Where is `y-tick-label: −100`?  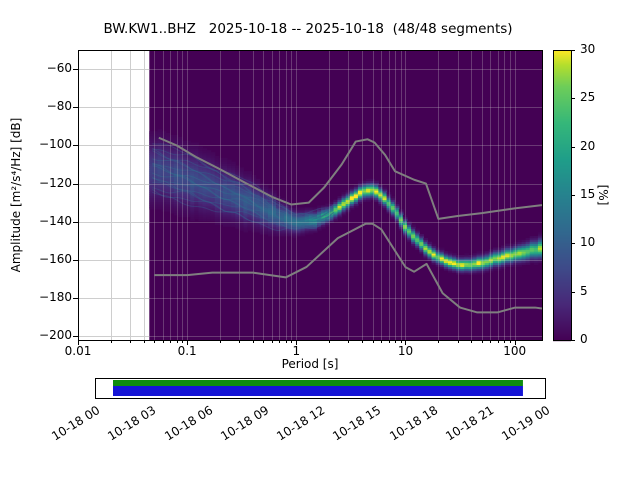
y-tick-label: −100 is located at coordinates (55, 144).